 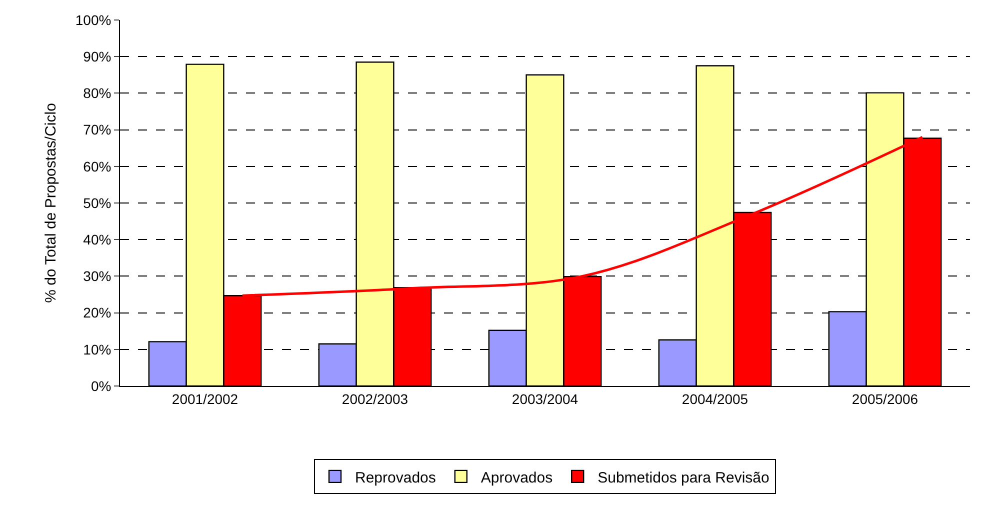 What do you see at coordinates (97, 93) in the screenshot?
I see `y-tick-label: 80%` at bounding box center [97, 93].